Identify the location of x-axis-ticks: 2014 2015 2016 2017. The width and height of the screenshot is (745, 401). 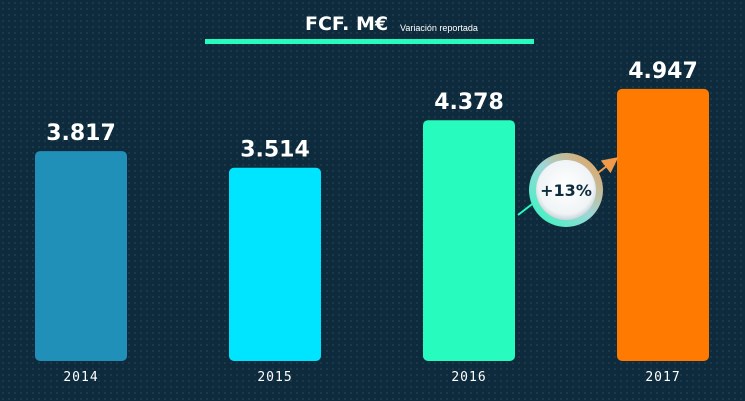
(371, 377).